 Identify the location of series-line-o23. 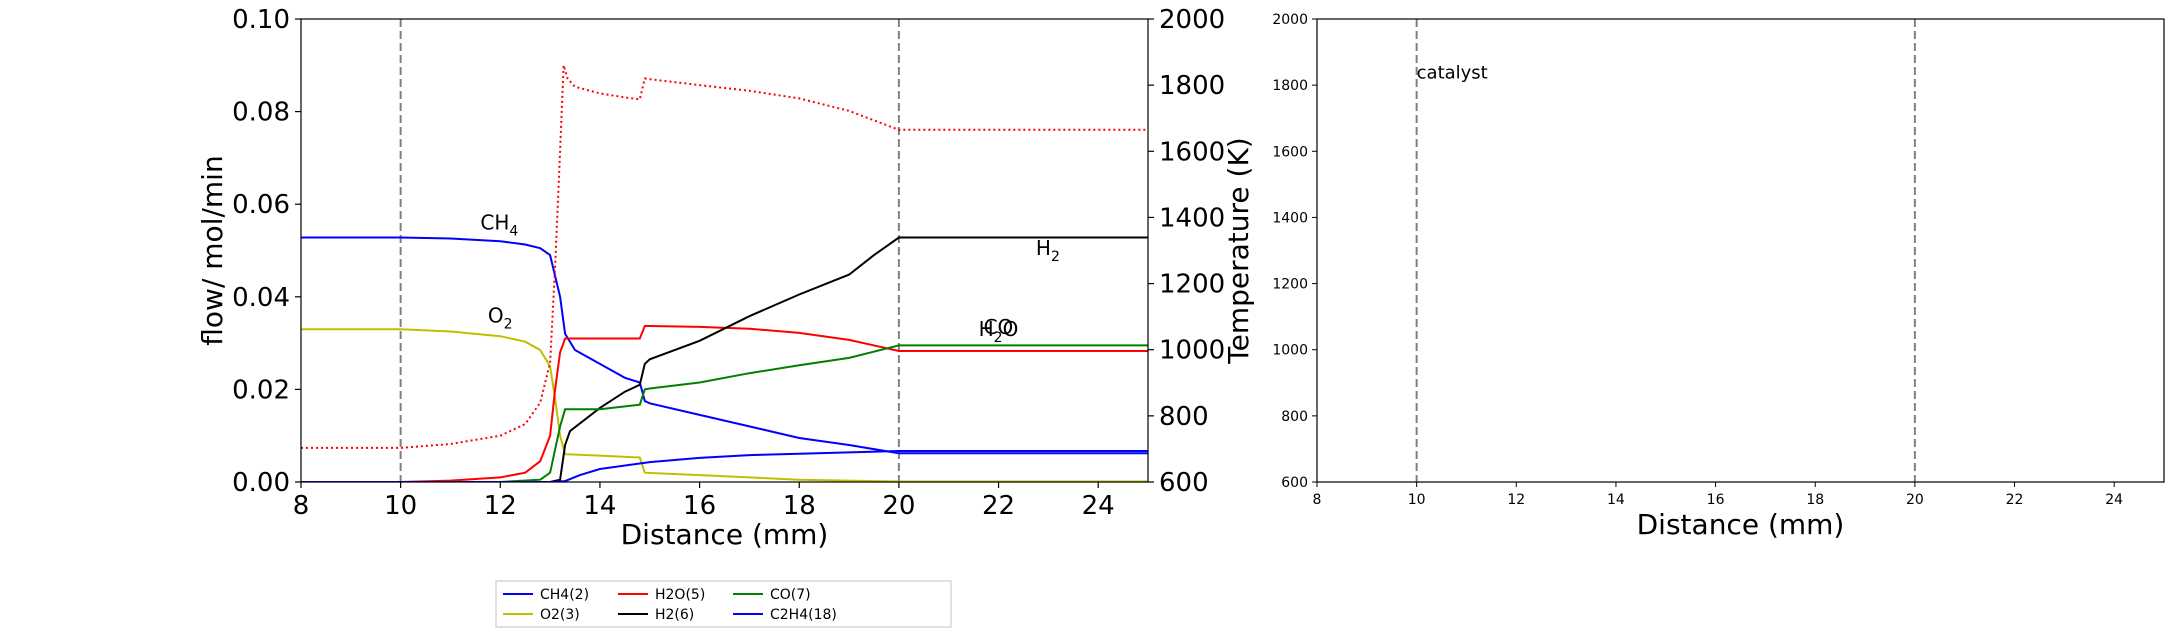
(724, 405).